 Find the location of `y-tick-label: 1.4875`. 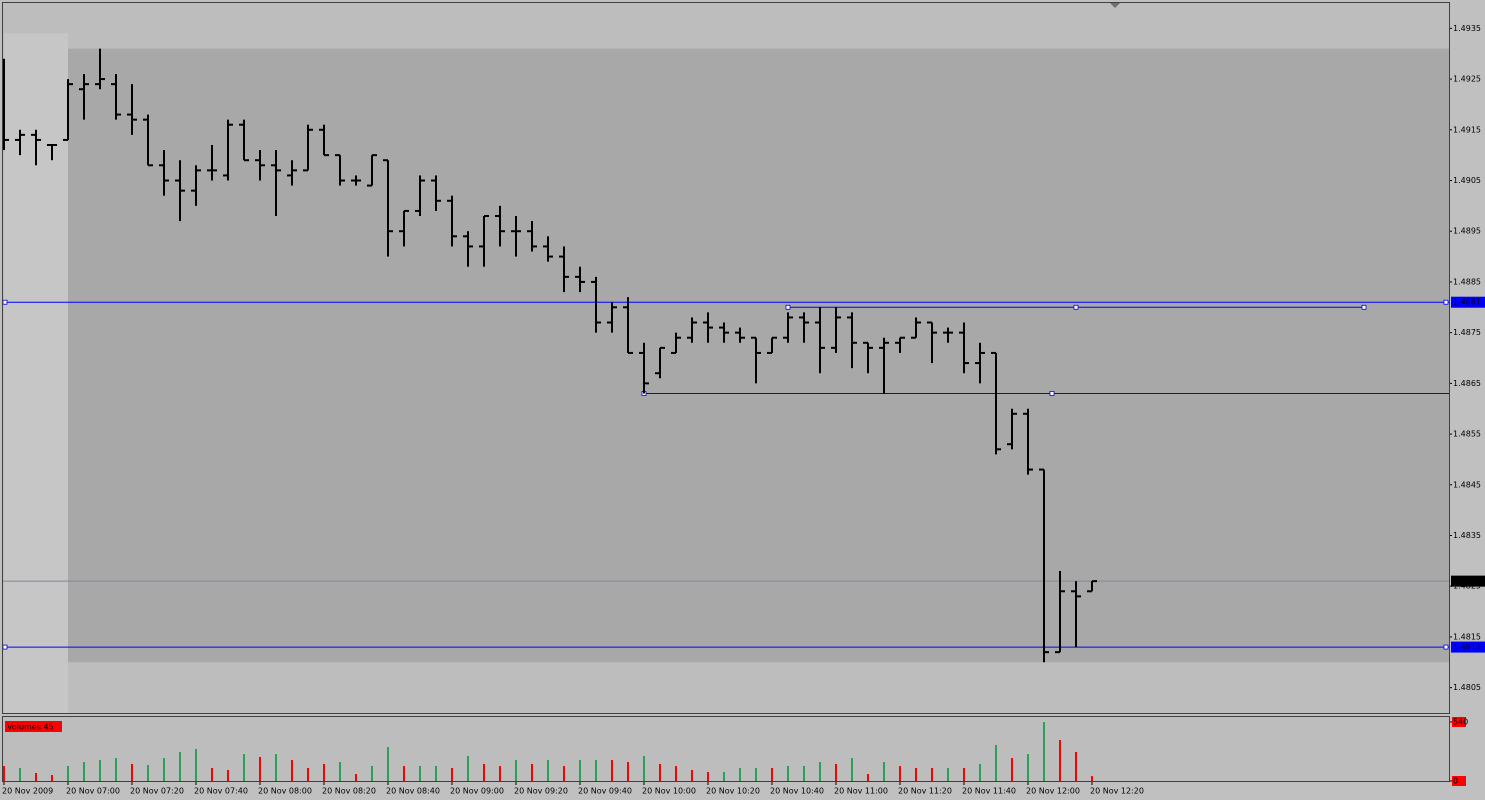

y-tick-label: 1.4875 is located at coordinates (1467, 332).